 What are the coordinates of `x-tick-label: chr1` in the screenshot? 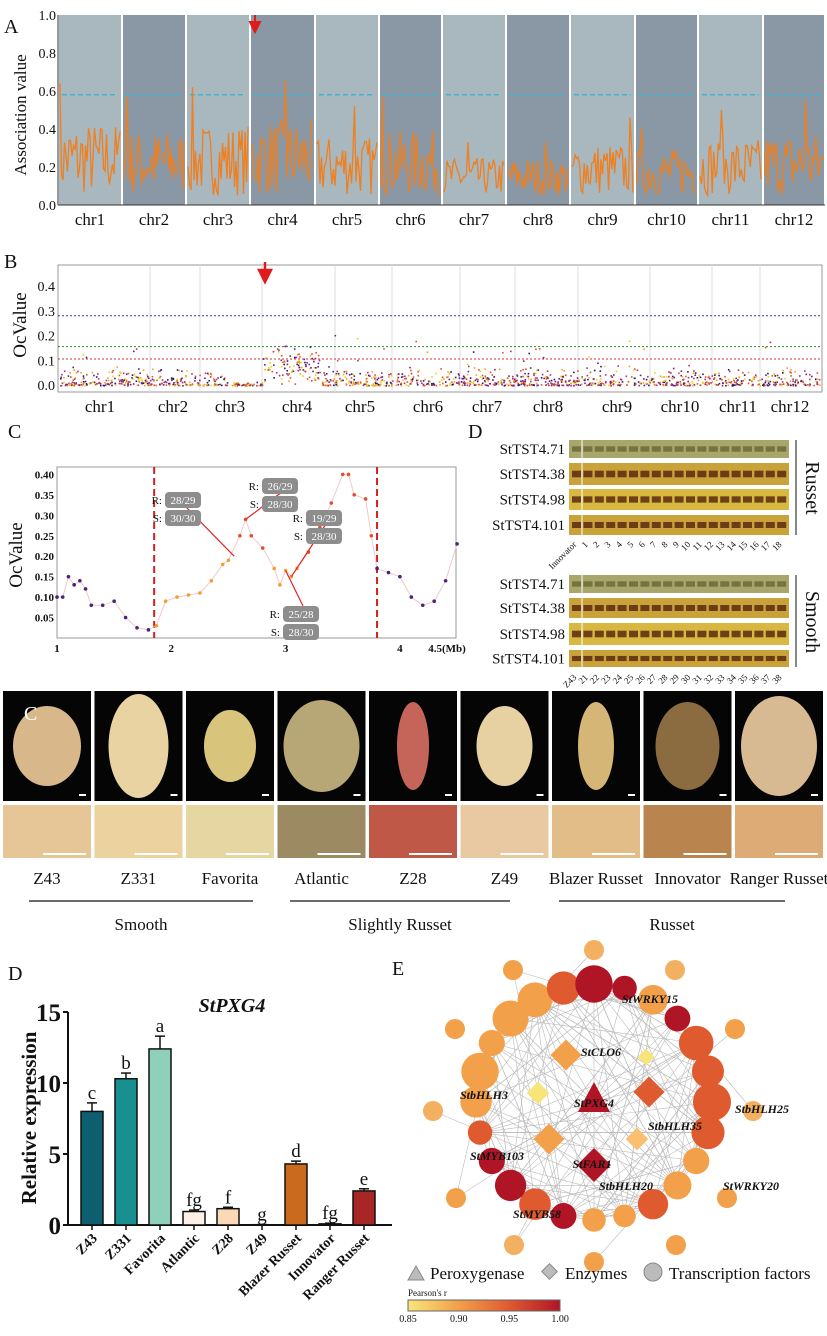 It's located at (90, 219).